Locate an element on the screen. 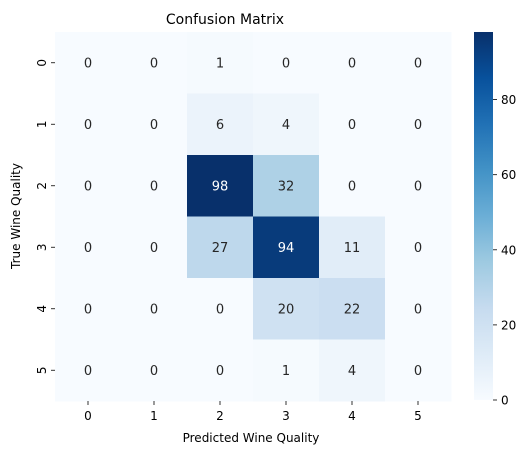 The width and height of the screenshot is (530, 455). x-tick-label: 3 is located at coordinates (286, 416).